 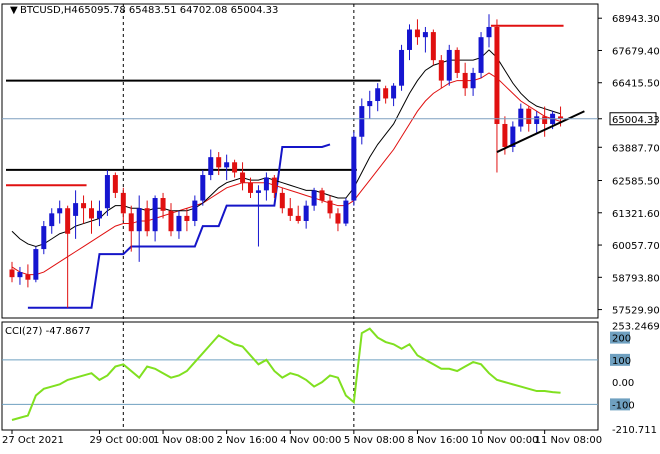 I want to click on ohlc-readout: 65095.78 65483.51 64702.08 65004.33, so click(x=178, y=10).